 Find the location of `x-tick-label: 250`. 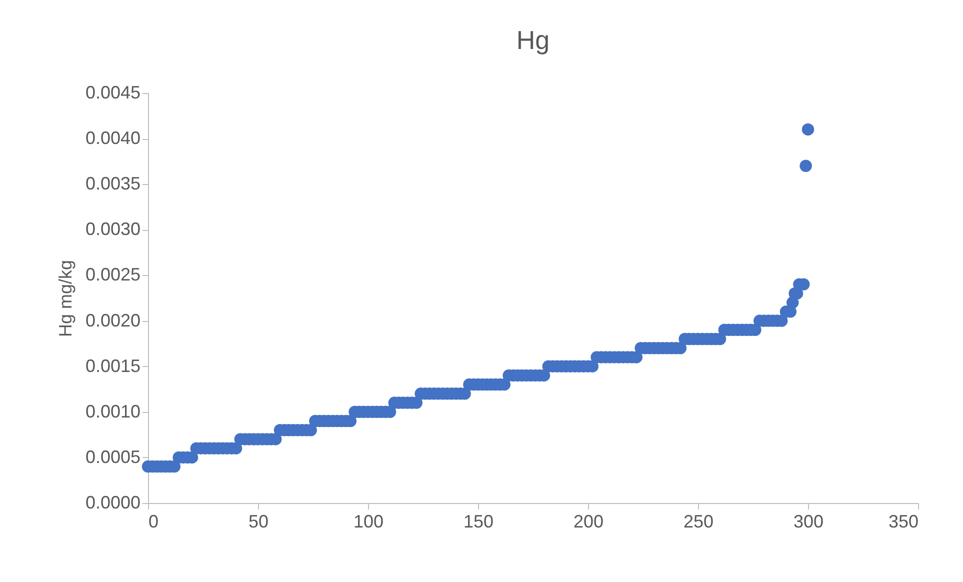

x-tick-label: 250 is located at coordinates (698, 522).